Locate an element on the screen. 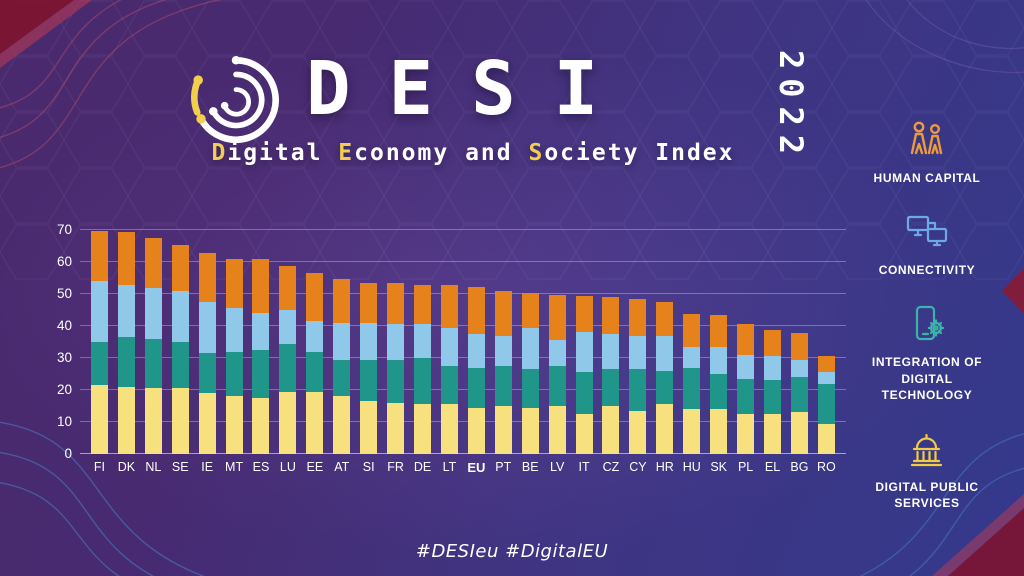  topleft-red-edge is located at coordinates (46, 34).